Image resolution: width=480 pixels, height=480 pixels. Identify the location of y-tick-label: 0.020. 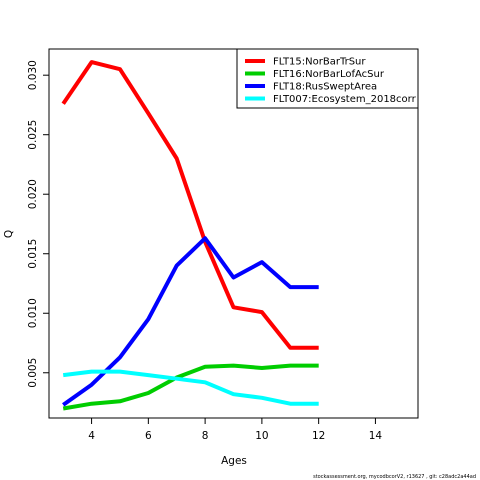
(33, 194).